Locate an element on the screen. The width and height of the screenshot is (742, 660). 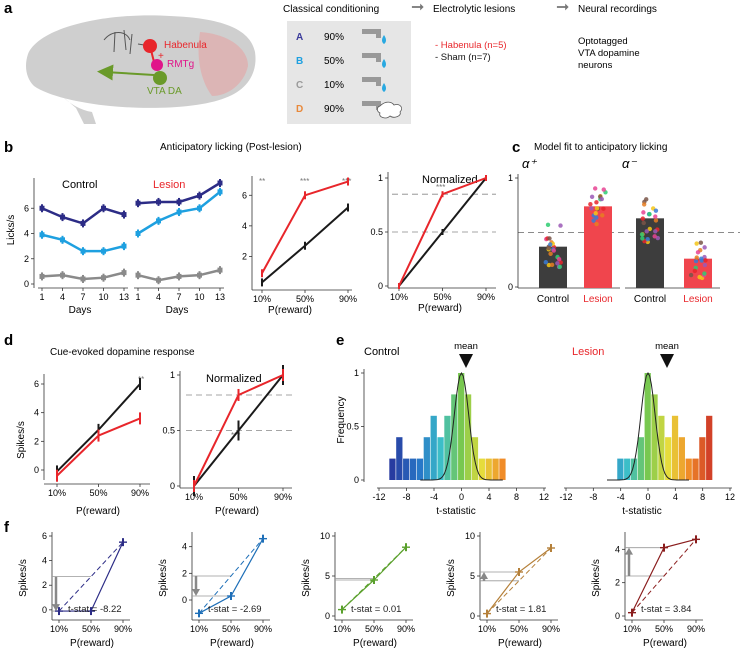
x-tick-label: 10 is located at coordinates (103, 297).